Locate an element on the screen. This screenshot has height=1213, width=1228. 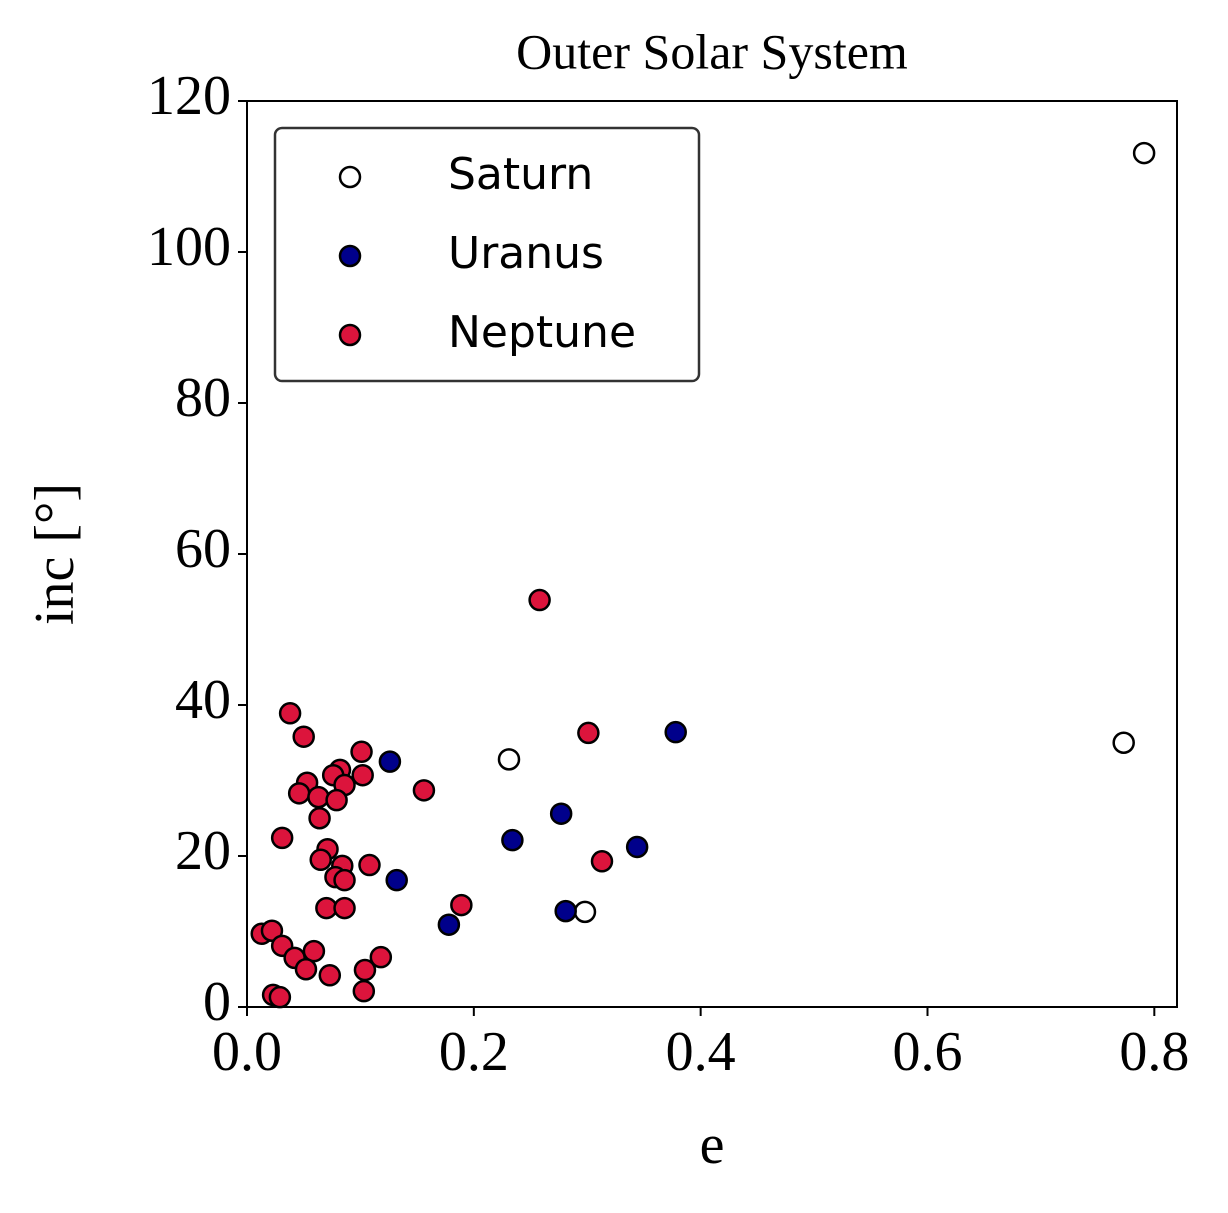
y-tick-label: 40 is located at coordinates (203, 700).